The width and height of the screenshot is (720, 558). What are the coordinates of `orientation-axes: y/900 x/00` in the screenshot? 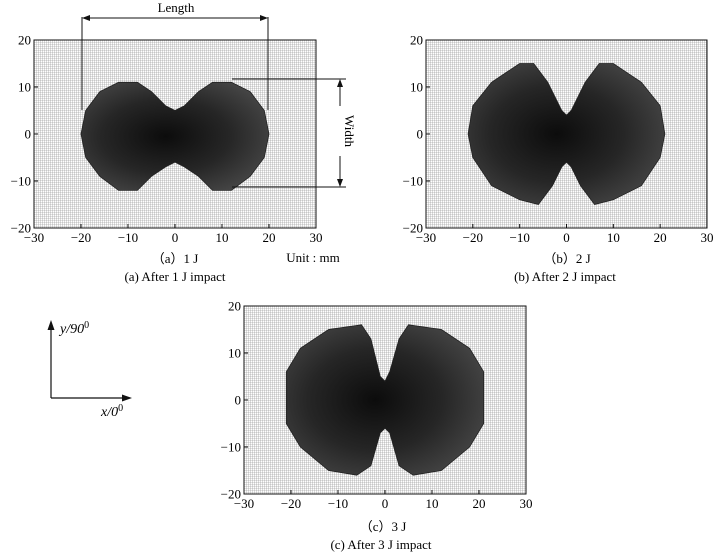 It's located at (89, 370).